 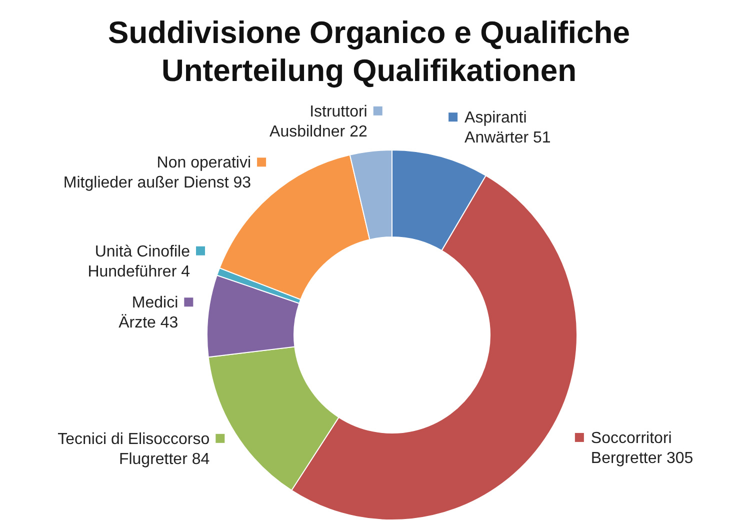 I want to click on slice-label: Aspiranti Anwärter 51, so click(x=507, y=128).